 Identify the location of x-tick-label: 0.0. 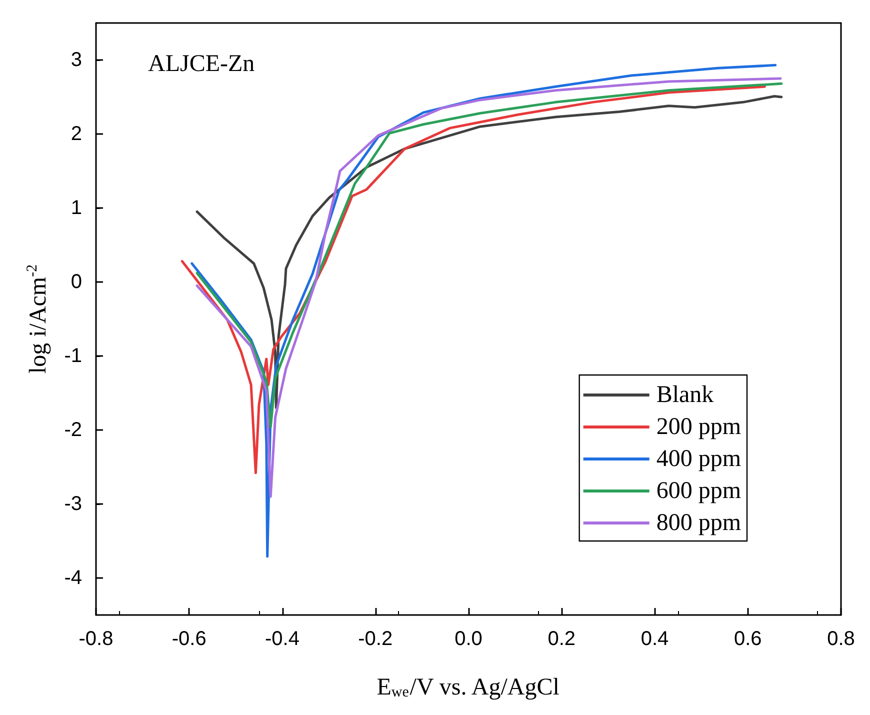
(468, 639).